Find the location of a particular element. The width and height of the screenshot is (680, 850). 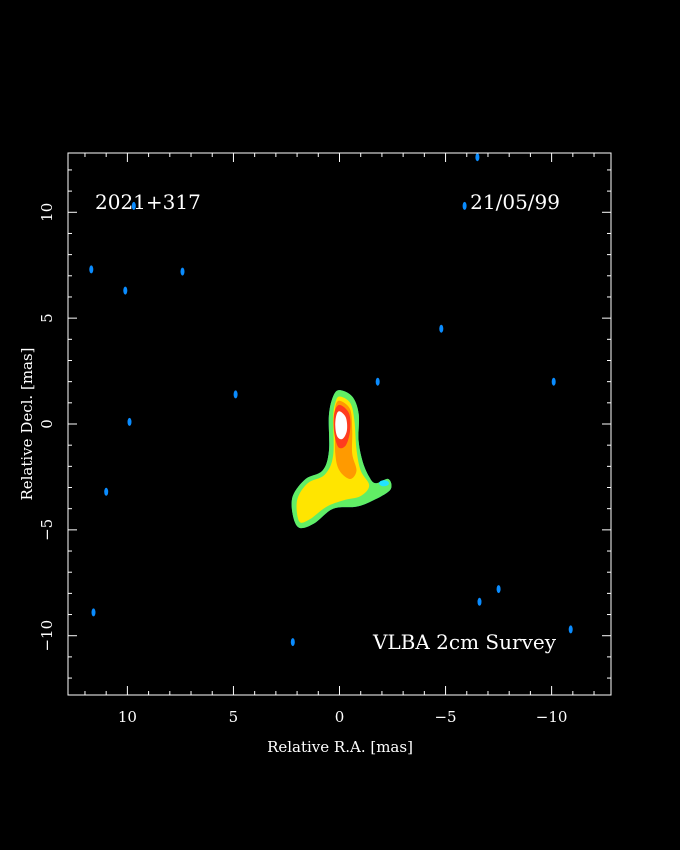

x-axis-label: Relative R.A. [mas] is located at coordinates (340, 747).